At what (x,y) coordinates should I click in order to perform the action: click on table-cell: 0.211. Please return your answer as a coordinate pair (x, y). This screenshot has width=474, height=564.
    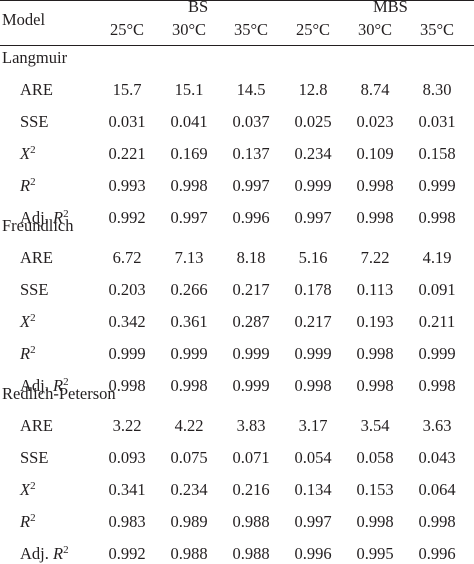
    Looking at the image, I should click on (437, 321).